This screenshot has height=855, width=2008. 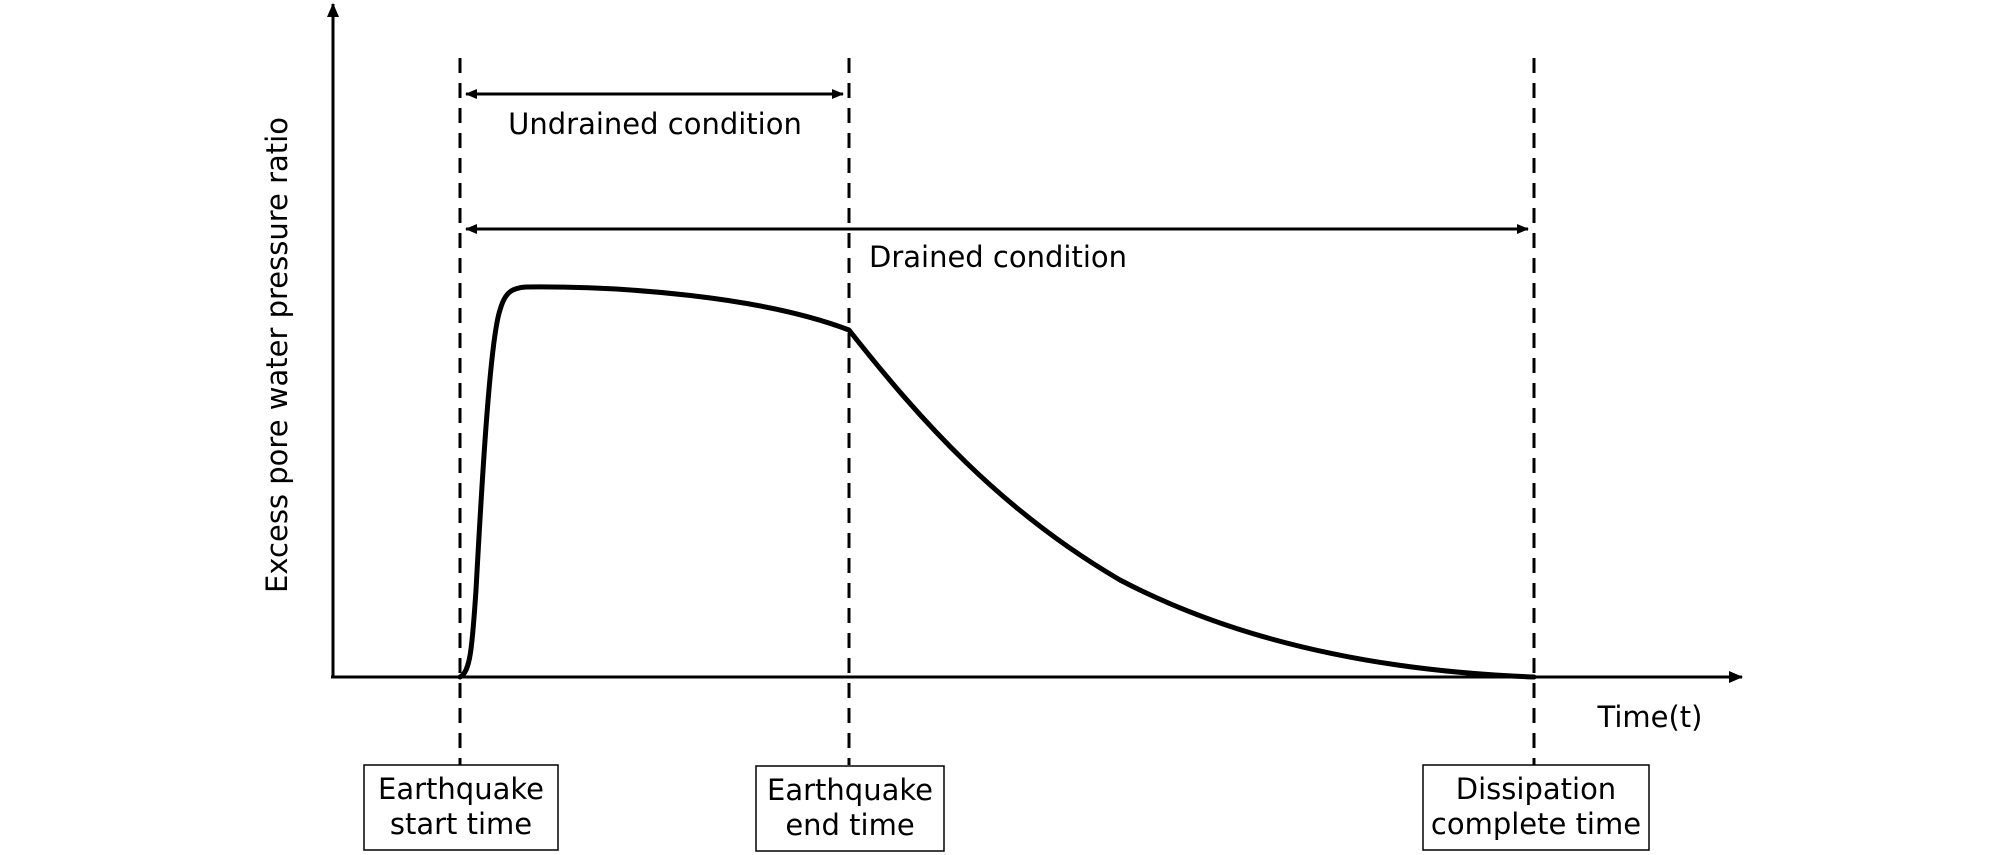 I want to click on undrained-label: Undrained condition, so click(x=655, y=124).